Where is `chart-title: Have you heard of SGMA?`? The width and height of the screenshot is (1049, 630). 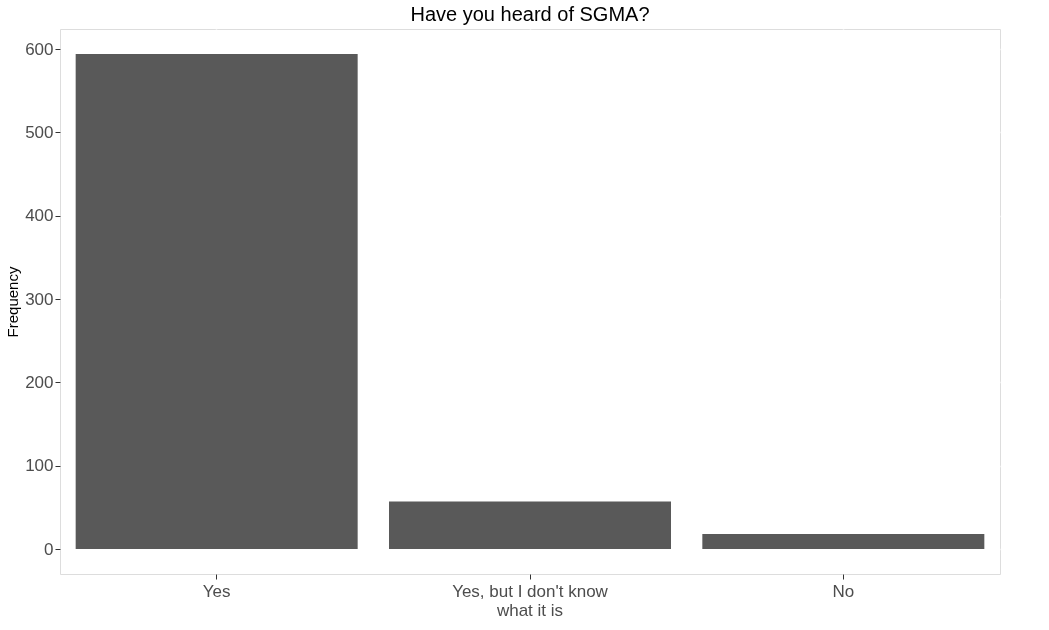
chart-title: Have you heard of SGMA? is located at coordinates (530, 14).